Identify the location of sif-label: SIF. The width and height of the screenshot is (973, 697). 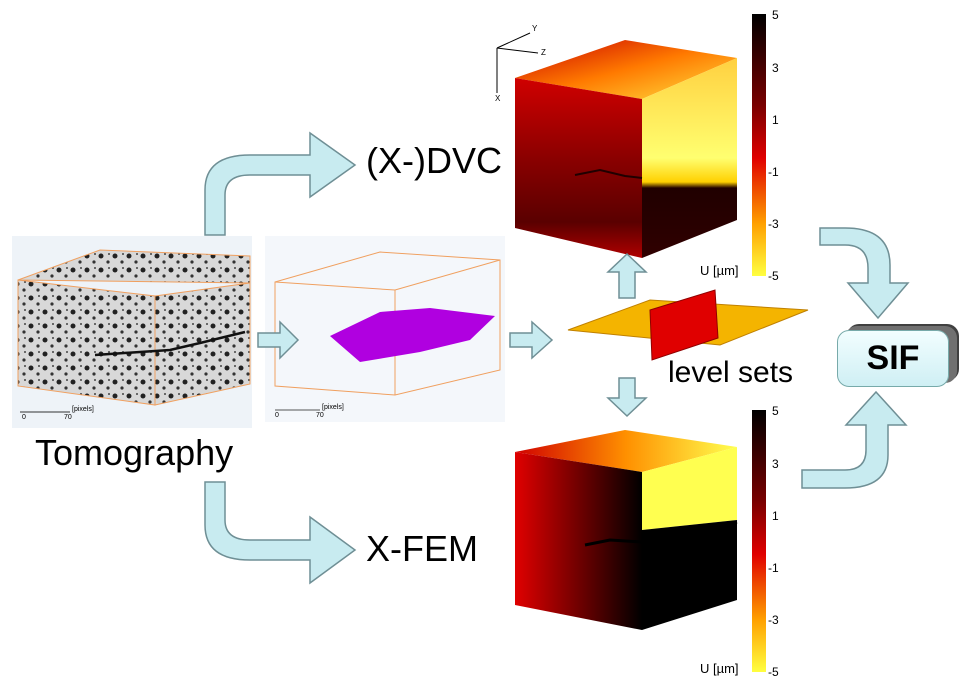
(893, 358).